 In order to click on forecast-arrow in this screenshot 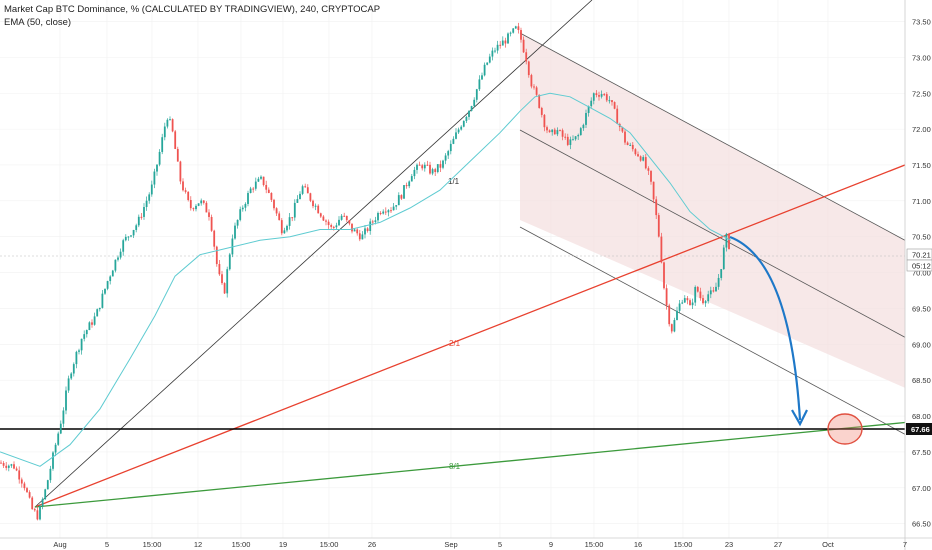, I will do `click(765, 328)`.